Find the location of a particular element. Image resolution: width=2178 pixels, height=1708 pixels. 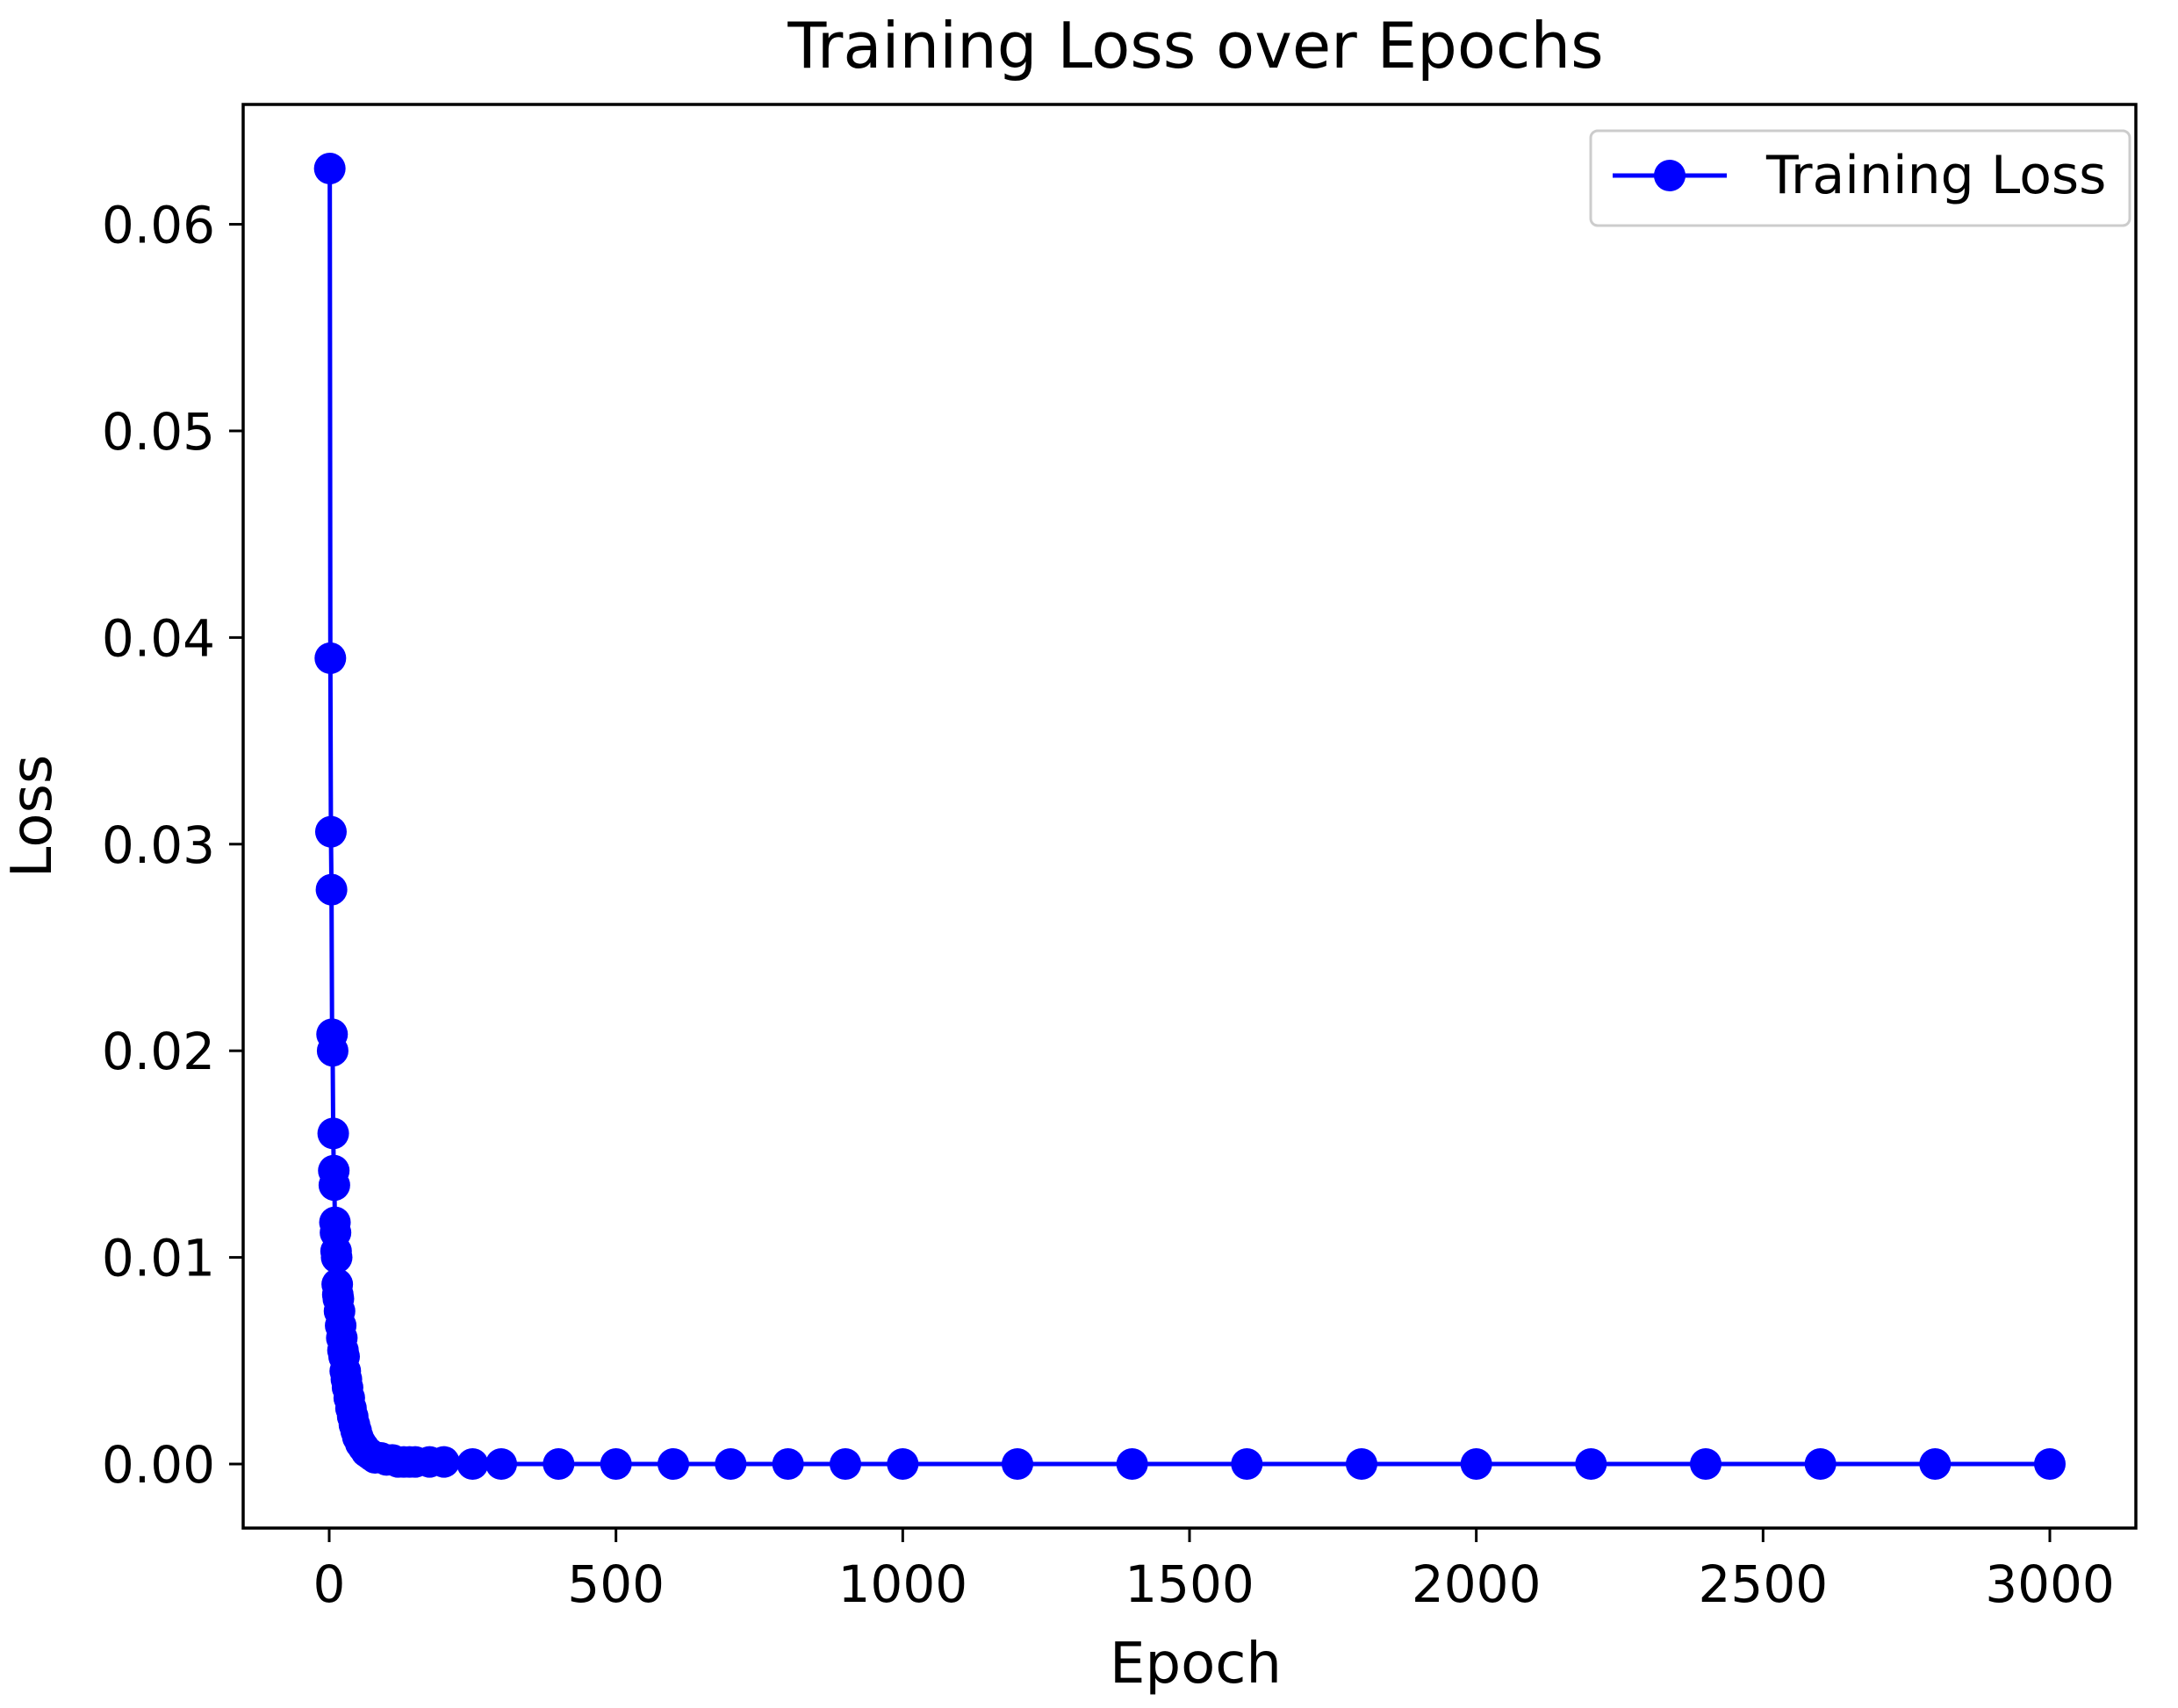

y-axis: 0.00 0.01 0.02 0.03 0.04 0.05 0.06 is located at coordinates (172, 845).